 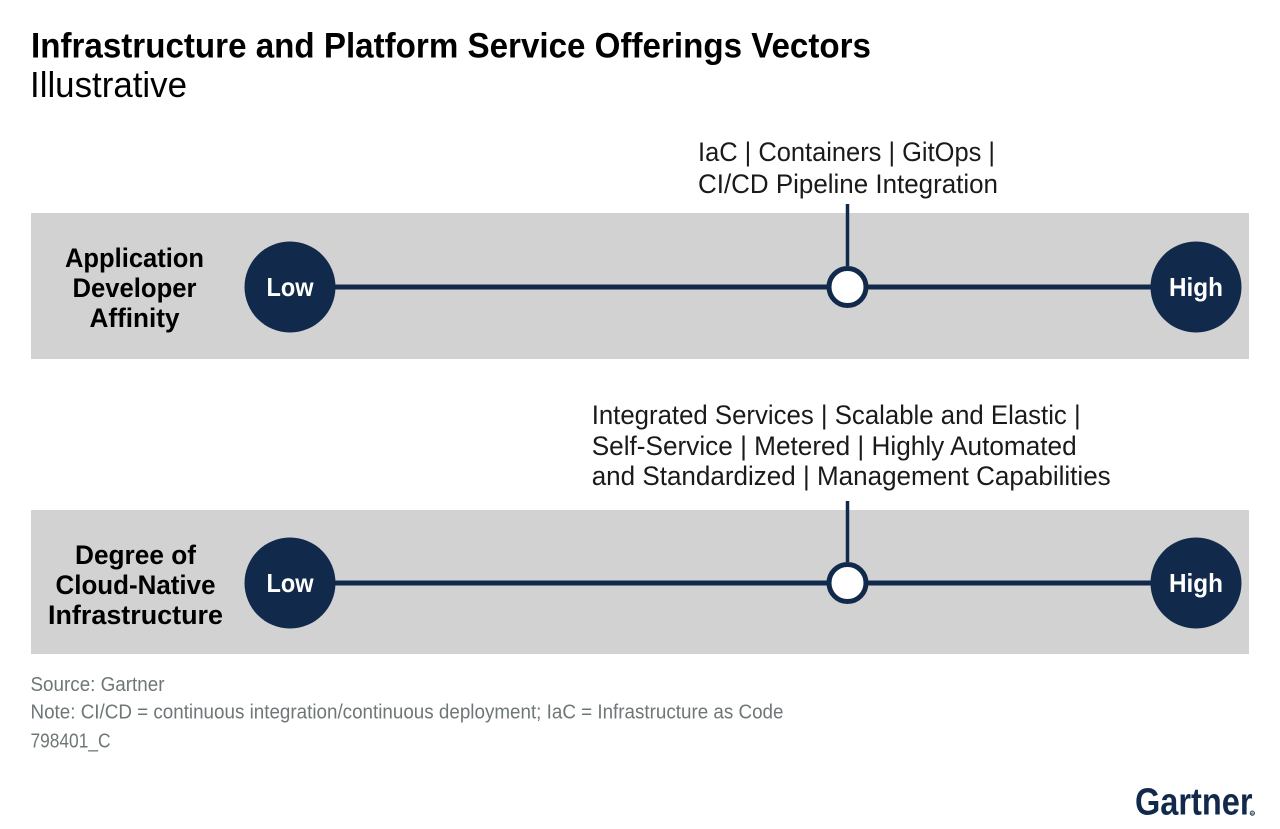 I want to click on svg-text: Application, so click(x=134, y=258).